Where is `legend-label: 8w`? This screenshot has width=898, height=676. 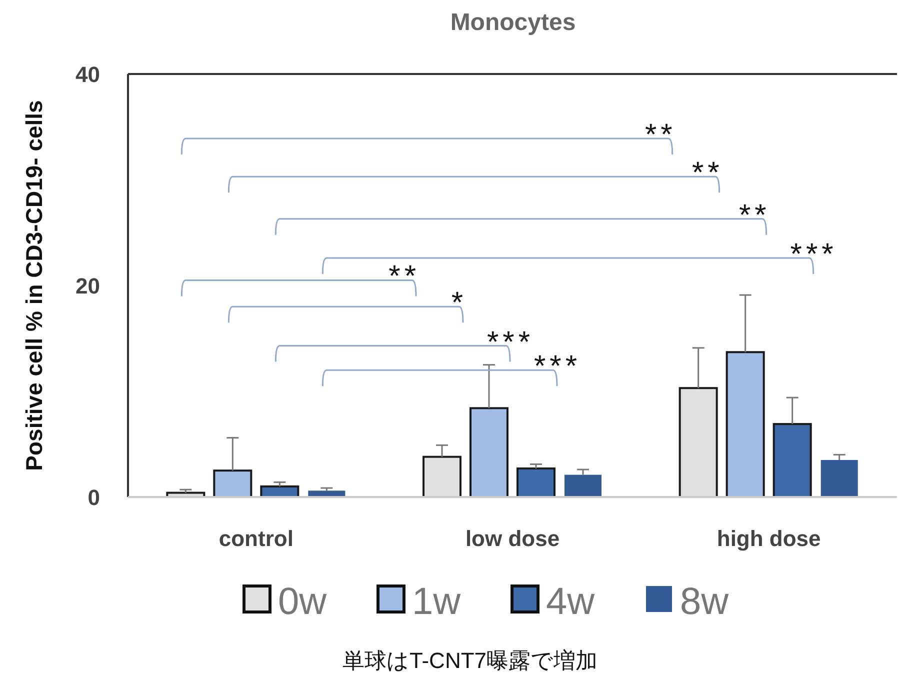 legend-label: 8w is located at coordinates (705, 602).